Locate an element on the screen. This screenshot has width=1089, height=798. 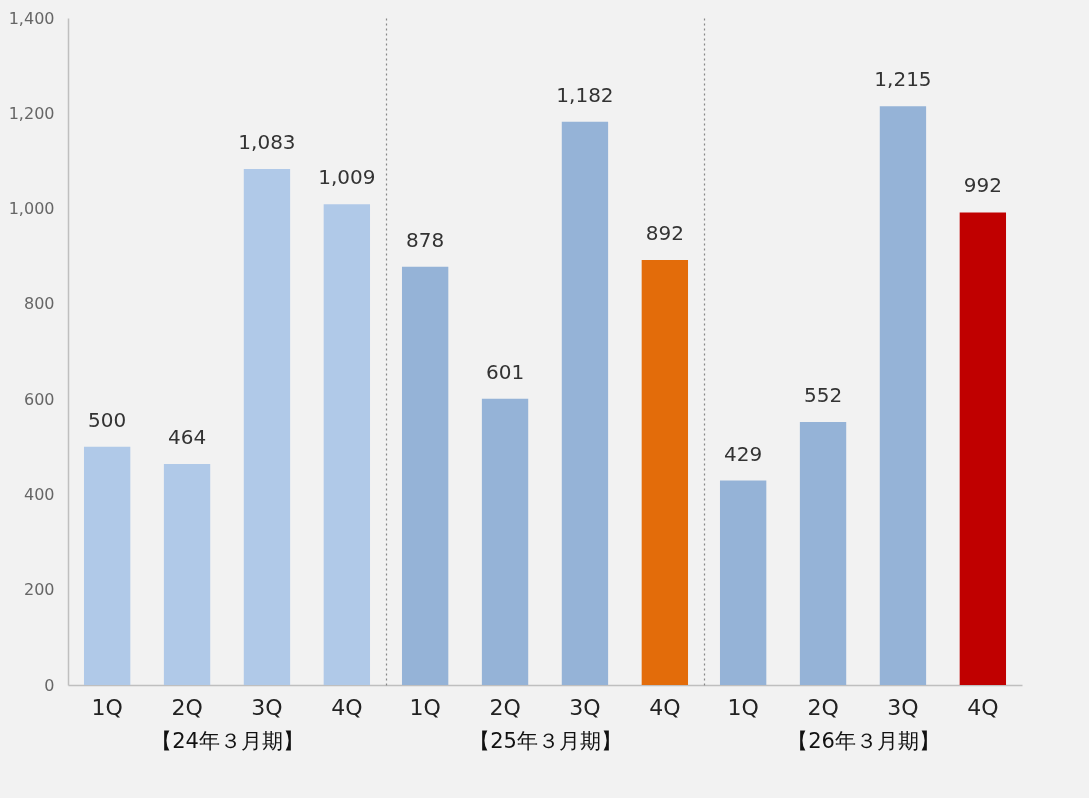
y-tick-label: 1,000 is located at coordinates (31, 209).